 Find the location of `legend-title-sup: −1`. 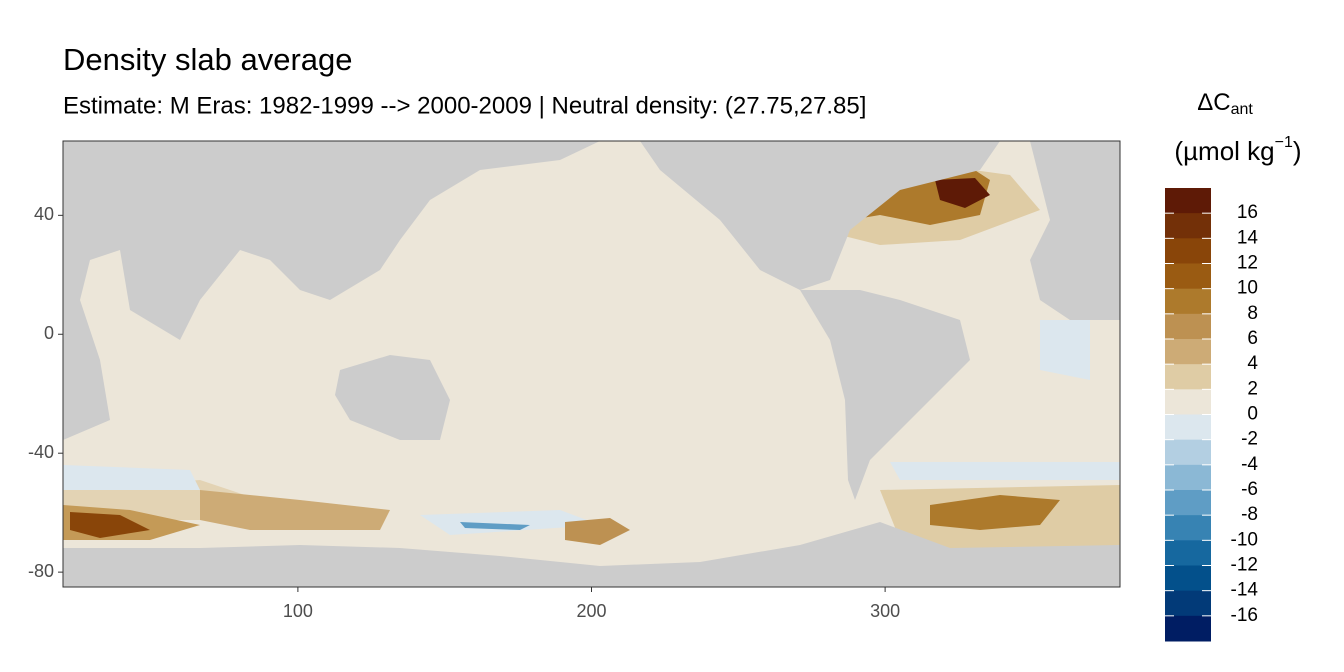

legend-title-sup: −1 is located at coordinates (1284, 142).